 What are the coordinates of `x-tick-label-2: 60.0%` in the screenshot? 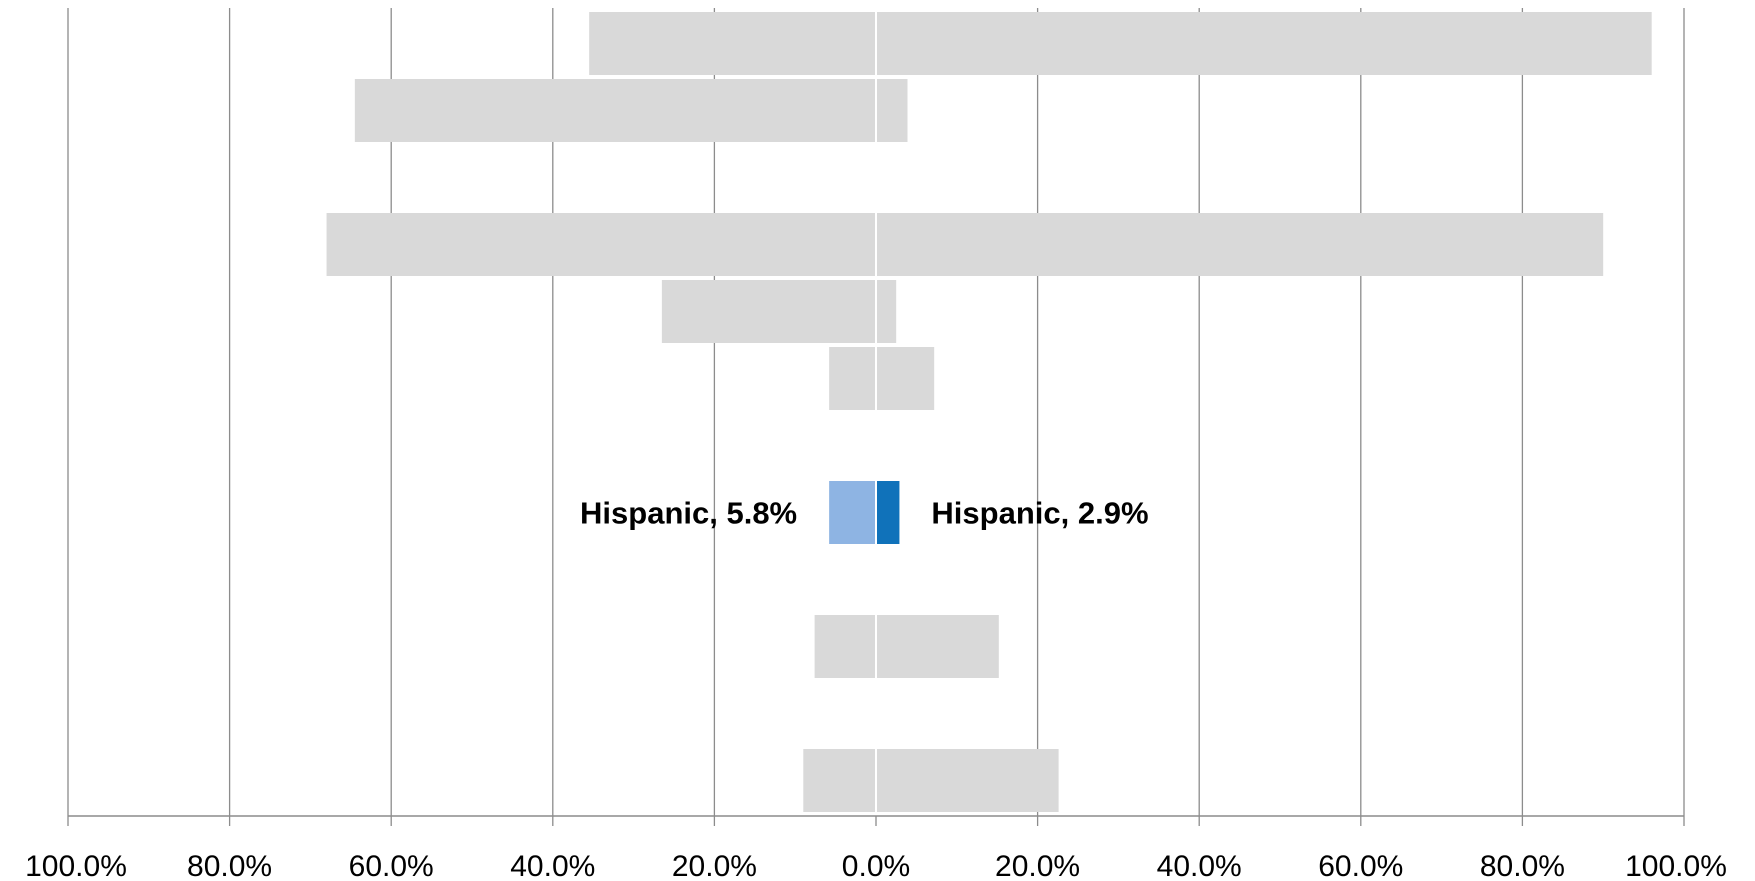 It's located at (391, 865).